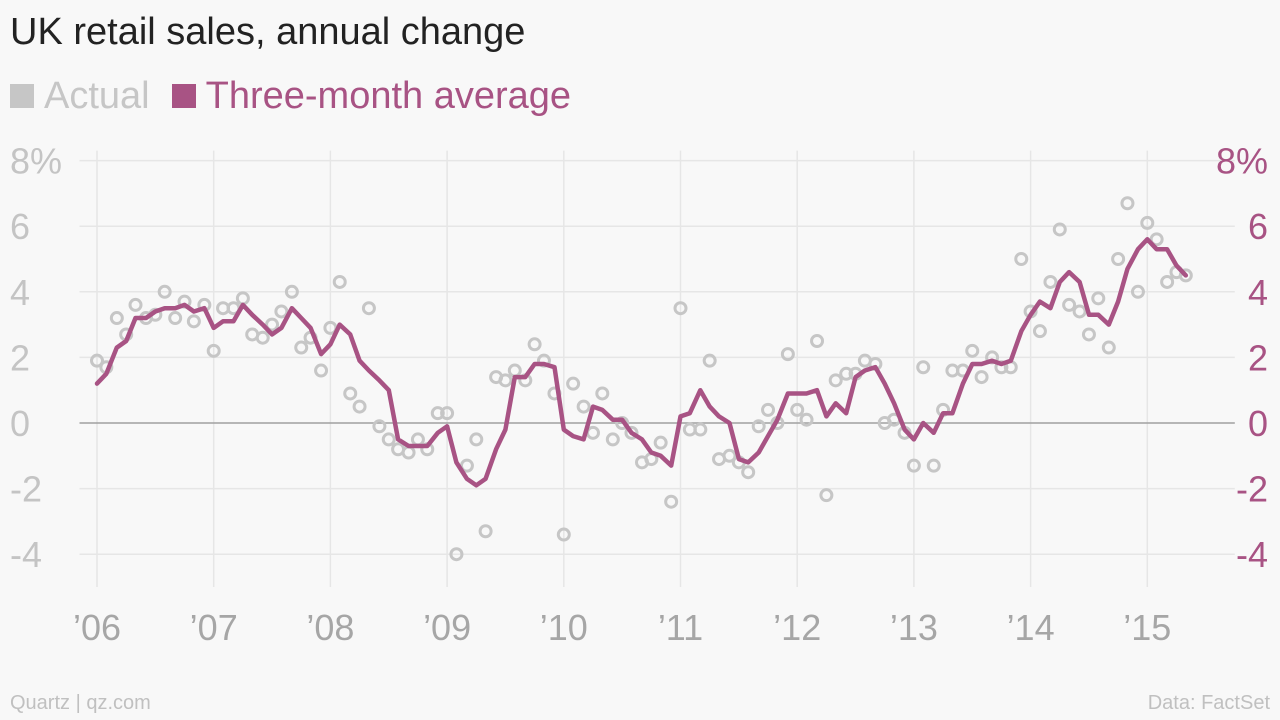  What do you see at coordinates (20, 357) in the screenshot?
I see `y-tick-label-left: 2` at bounding box center [20, 357].